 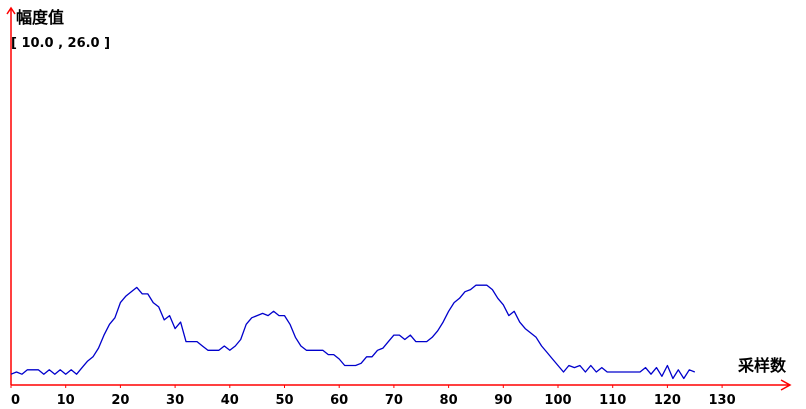 What do you see at coordinates (557, 400) in the screenshot?
I see `x-tick-label: 100` at bounding box center [557, 400].